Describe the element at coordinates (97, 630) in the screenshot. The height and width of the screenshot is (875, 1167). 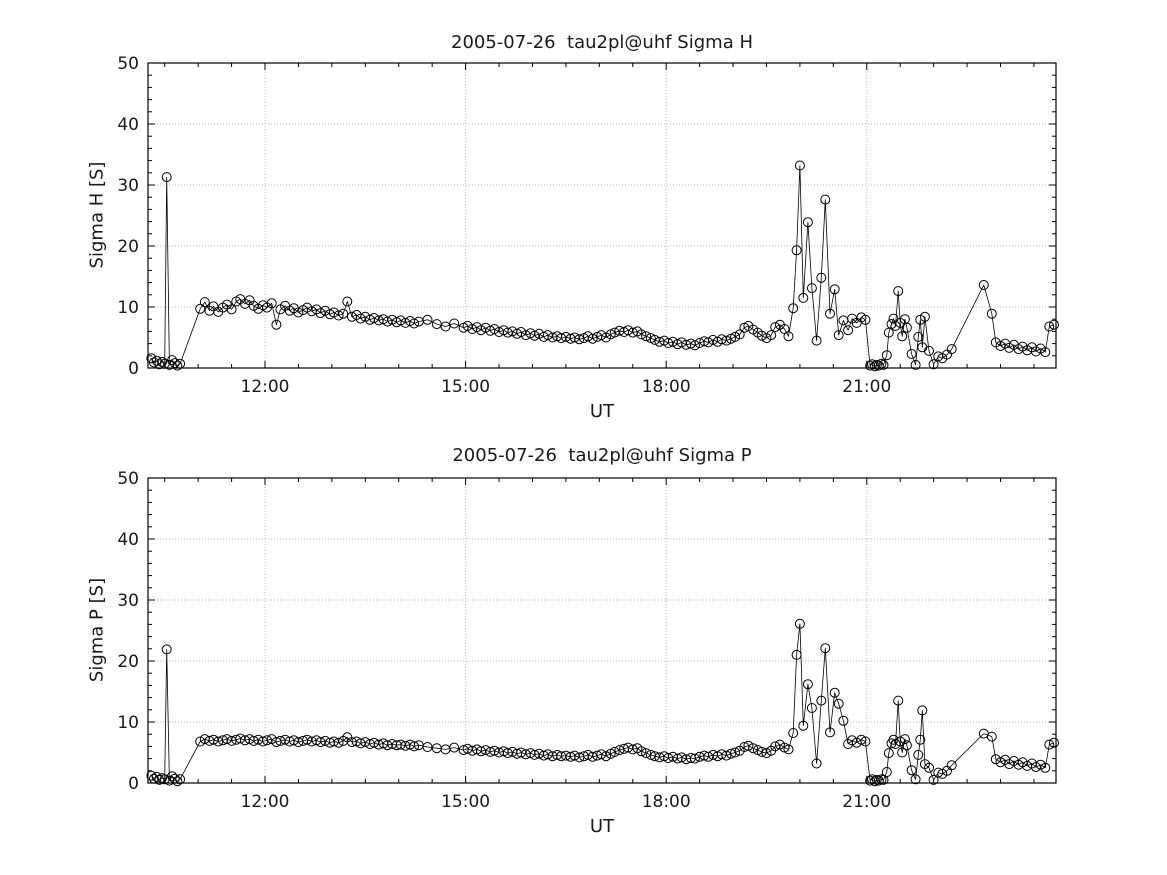
I see `sigma-p-y-axis-label: Sigma P [S]` at that location.